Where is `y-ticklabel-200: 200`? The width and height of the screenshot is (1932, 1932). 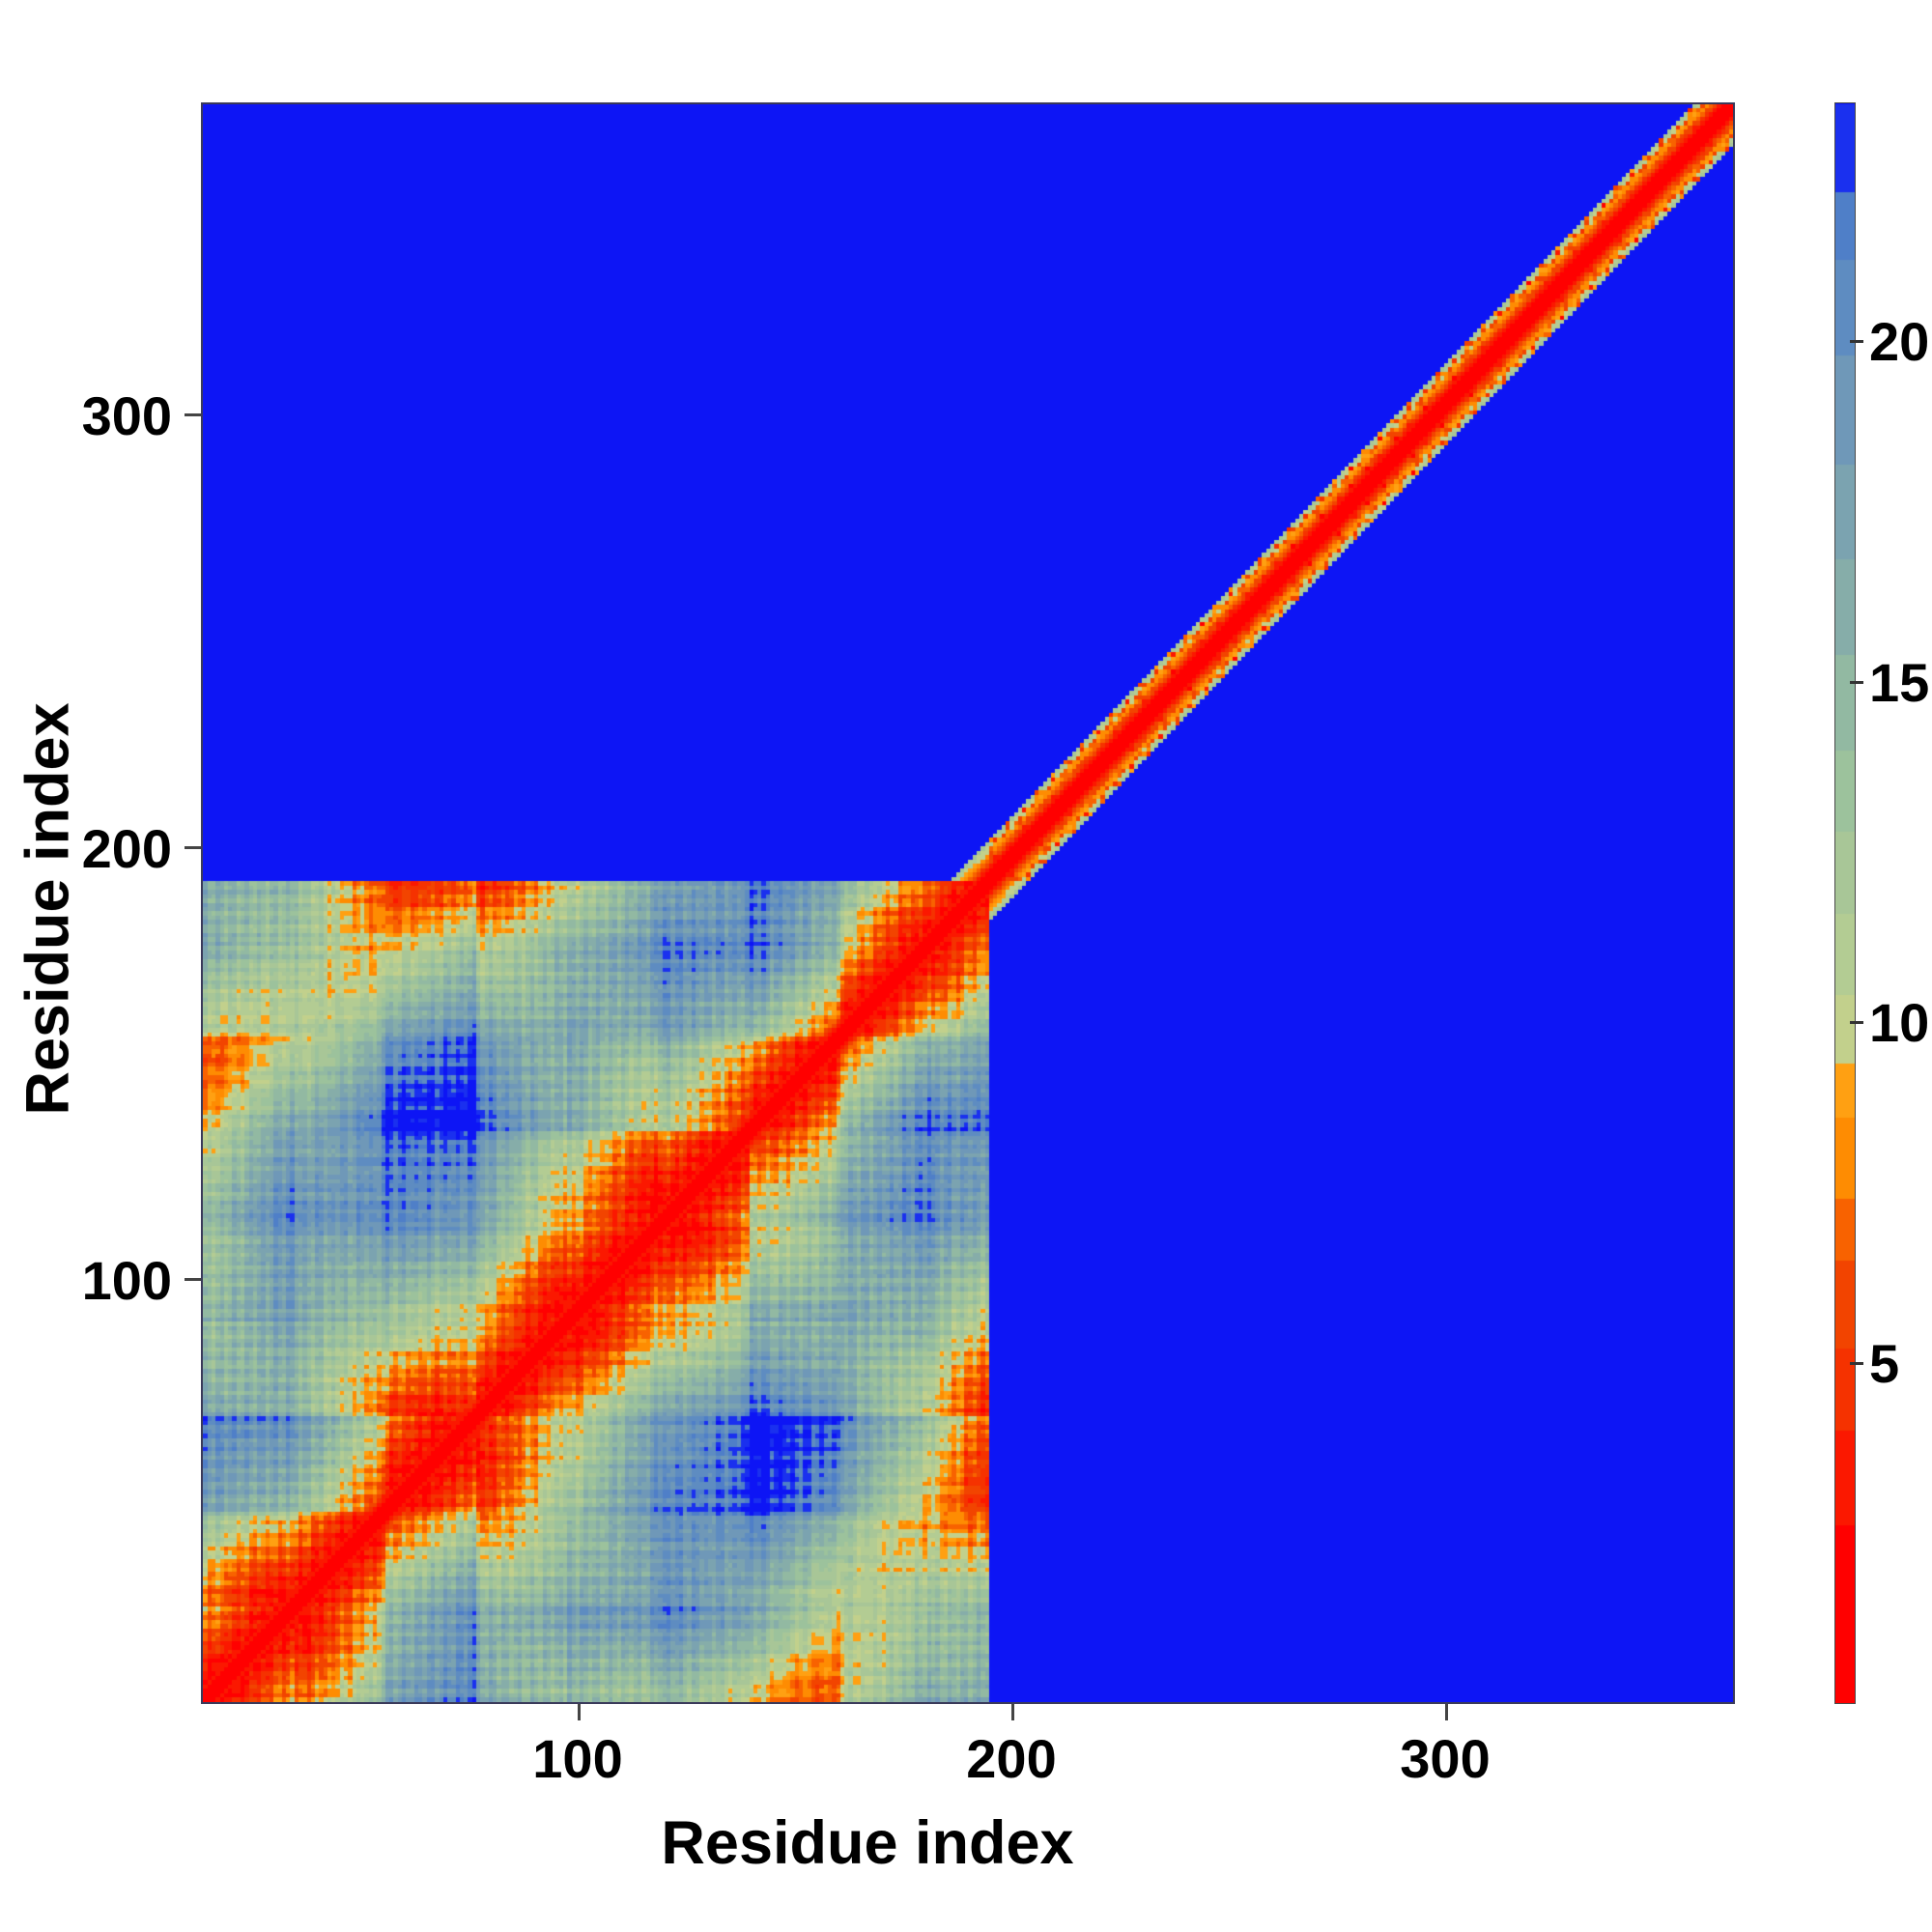
y-ticklabel-200: 200 is located at coordinates (126, 848).